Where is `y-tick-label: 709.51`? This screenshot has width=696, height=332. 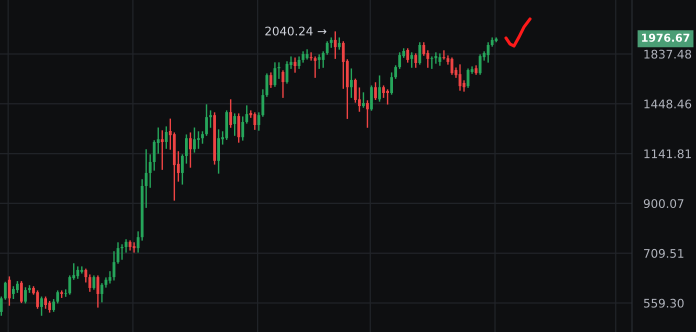
y-tick-label: 709.51 is located at coordinates (664, 253).